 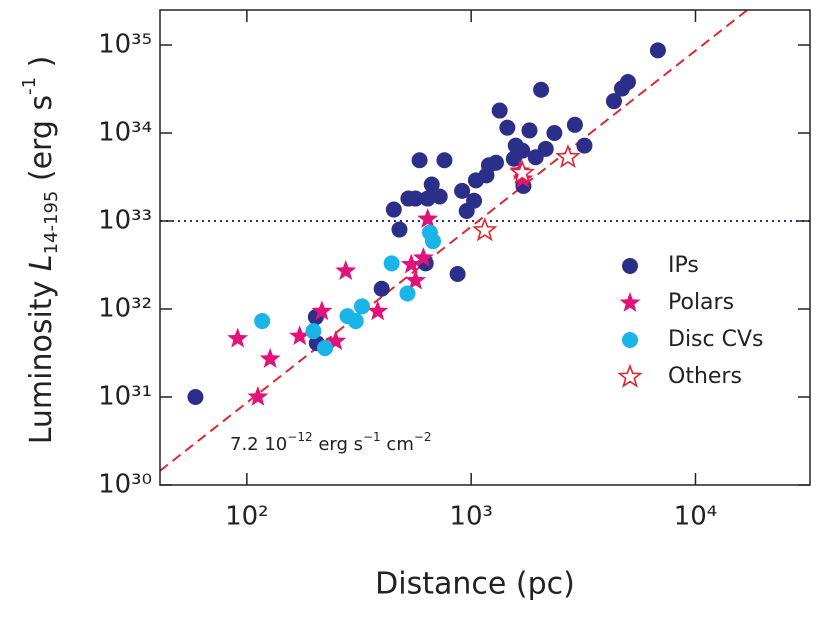 I want to click on annotation-sup: −1, so click(x=372, y=437).